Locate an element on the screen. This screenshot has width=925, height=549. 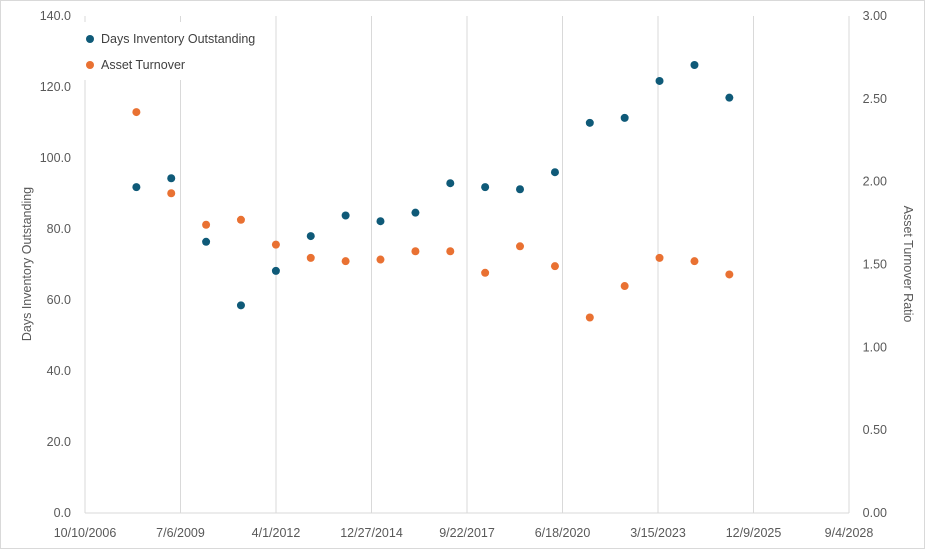
y-tick-label: 120.0 is located at coordinates (55, 87).